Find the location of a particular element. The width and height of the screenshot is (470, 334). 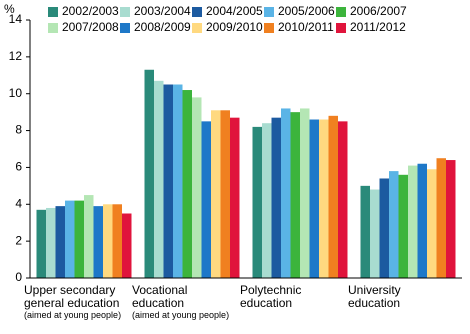

y-axis-label: % is located at coordinates (9, 9).